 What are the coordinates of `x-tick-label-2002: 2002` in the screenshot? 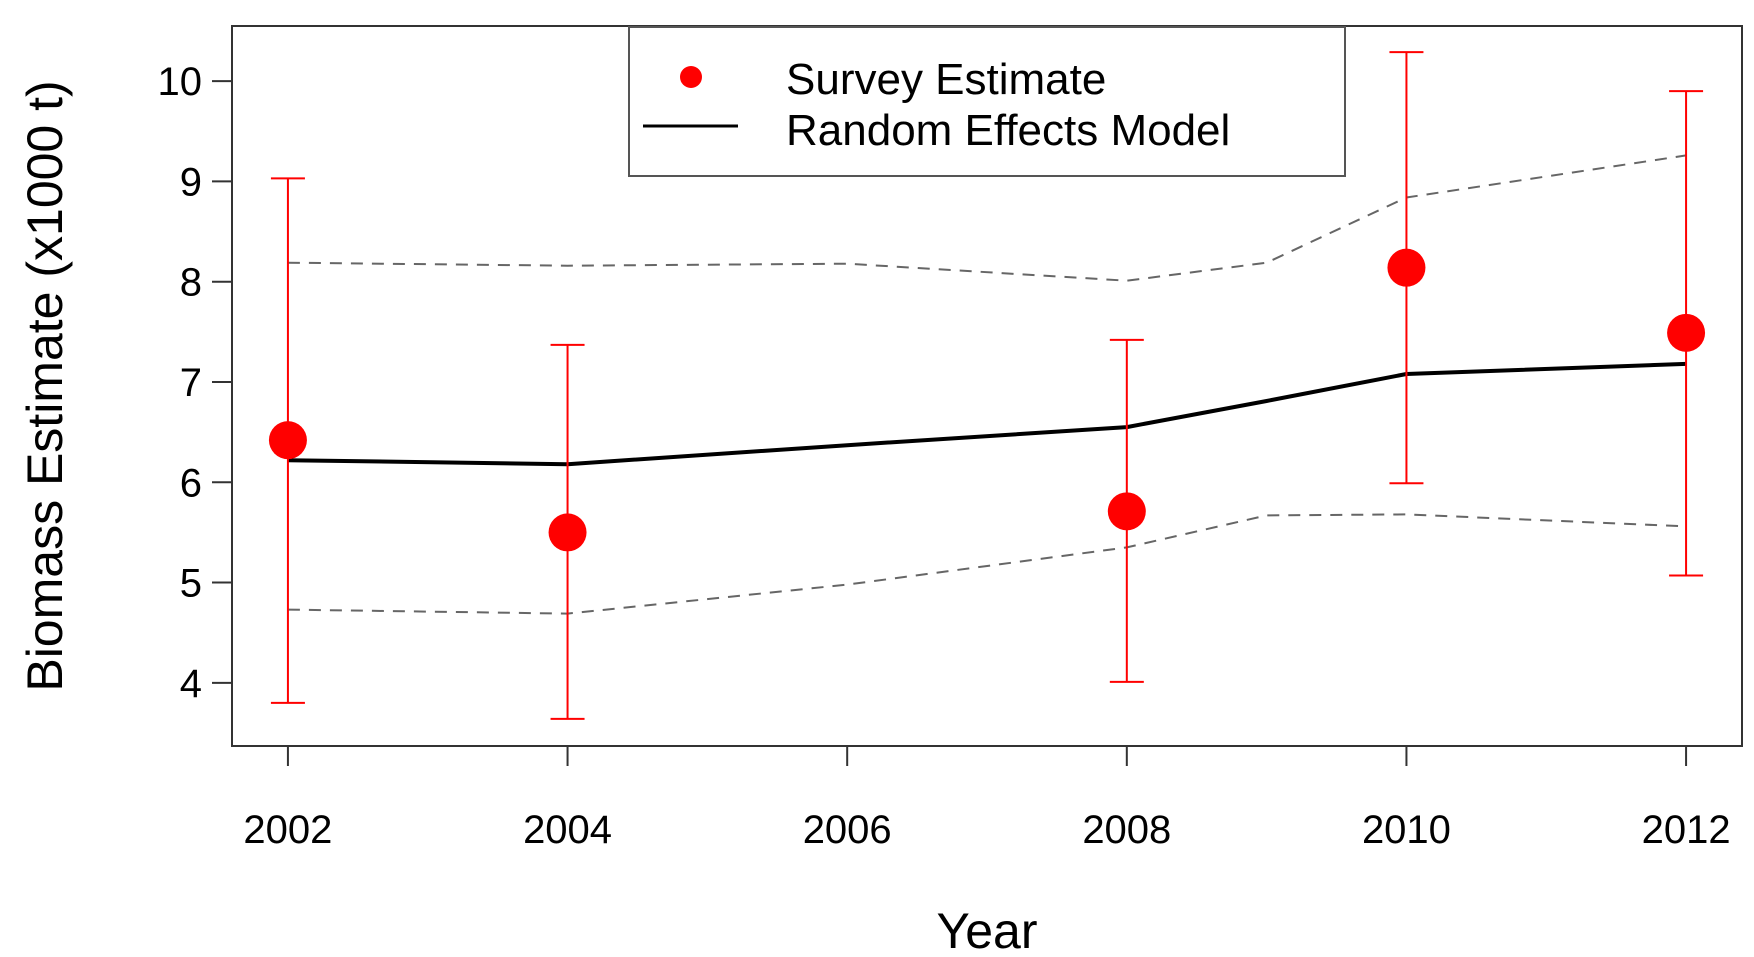 It's located at (287, 830).